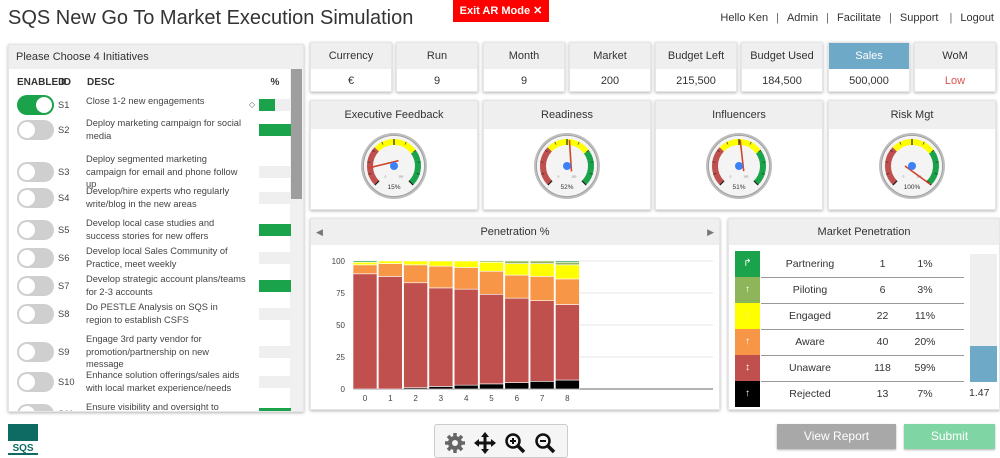  I want to click on stage-pct: 7%, so click(925, 394).